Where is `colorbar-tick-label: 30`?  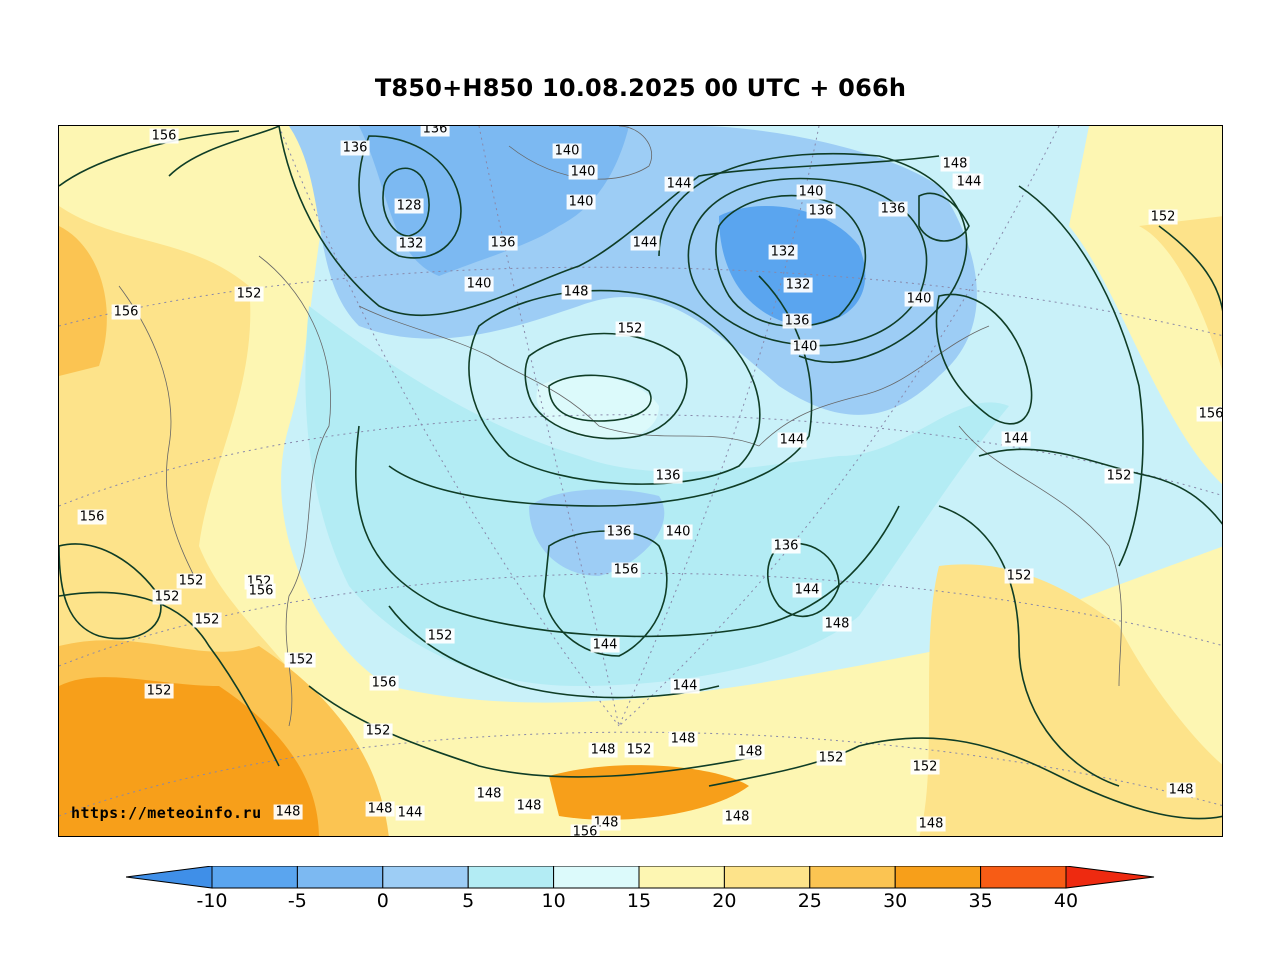 colorbar-tick-label: 30 is located at coordinates (895, 901).